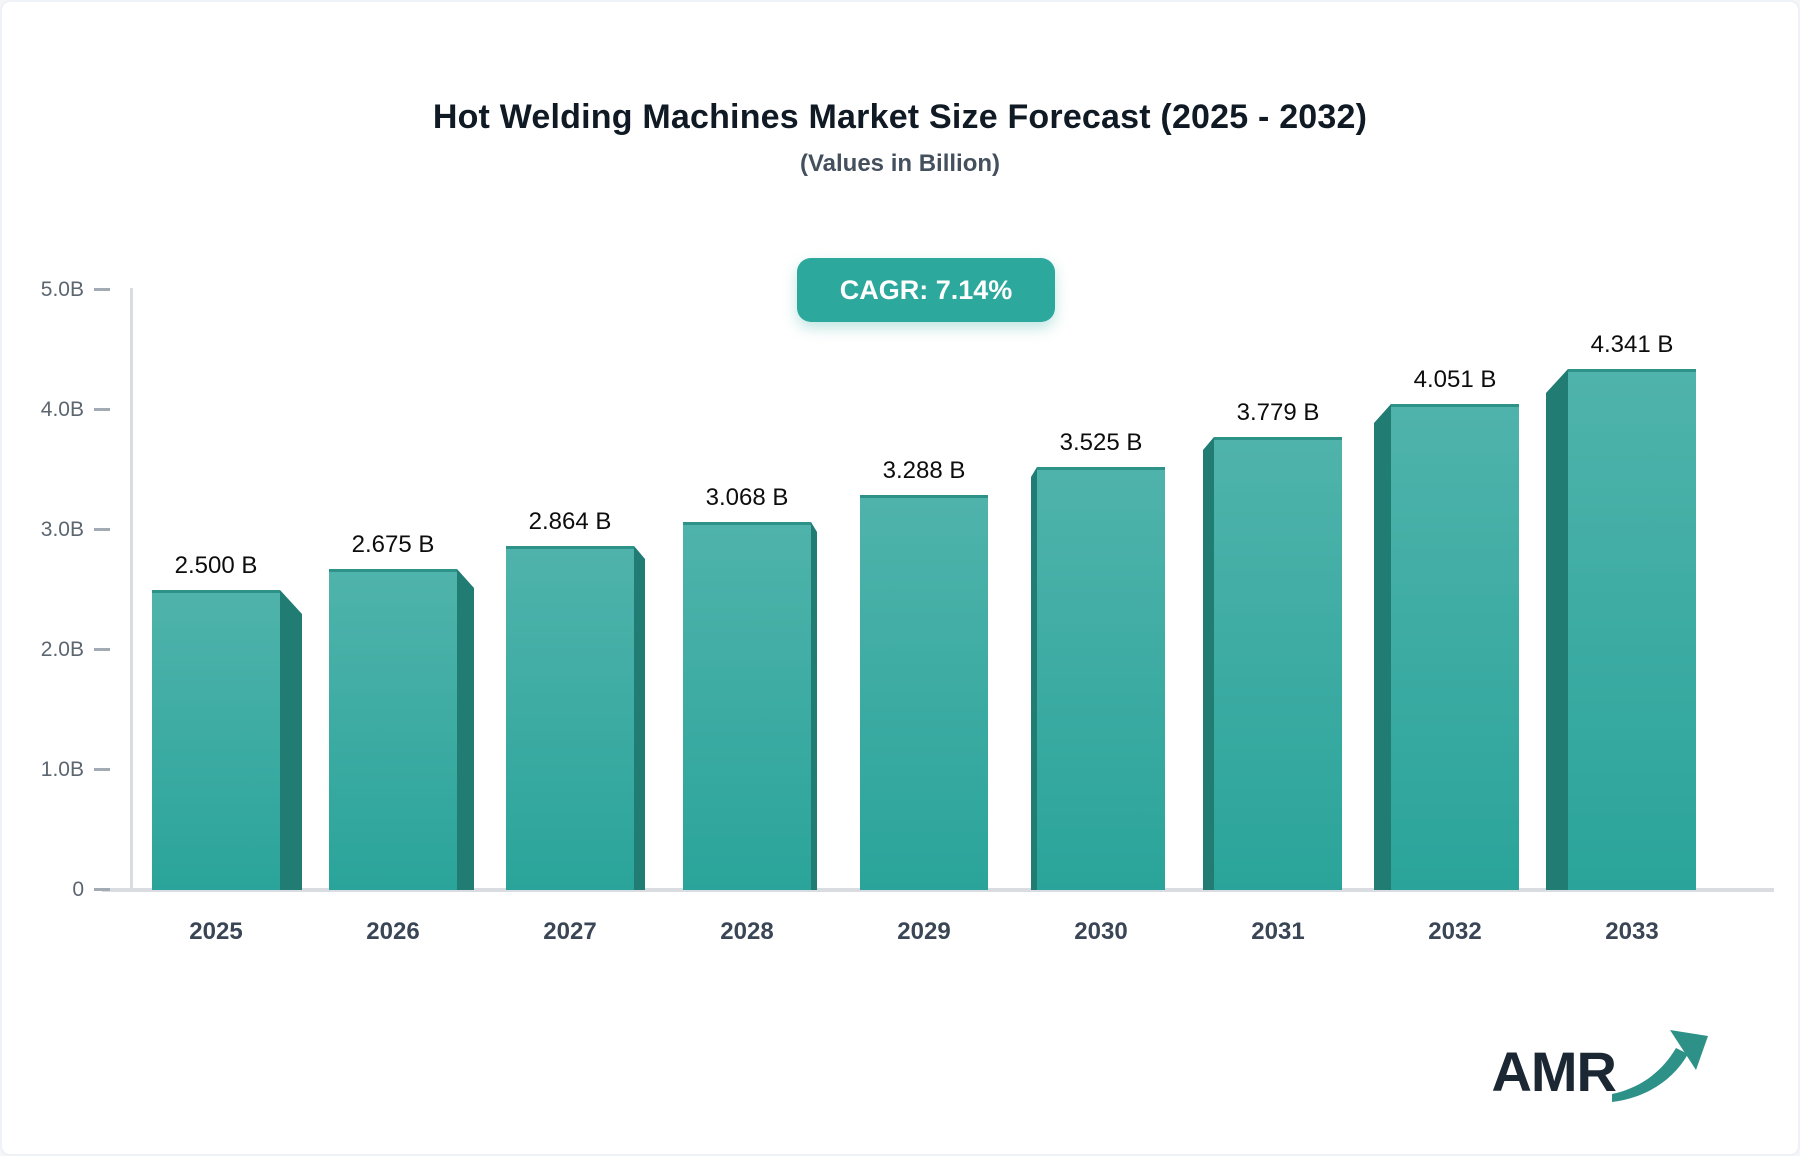  What do you see at coordinates (747, 497) in the screenshot?
I see `bar-value-label: 3.068 B` at bounding box center [747, 497].